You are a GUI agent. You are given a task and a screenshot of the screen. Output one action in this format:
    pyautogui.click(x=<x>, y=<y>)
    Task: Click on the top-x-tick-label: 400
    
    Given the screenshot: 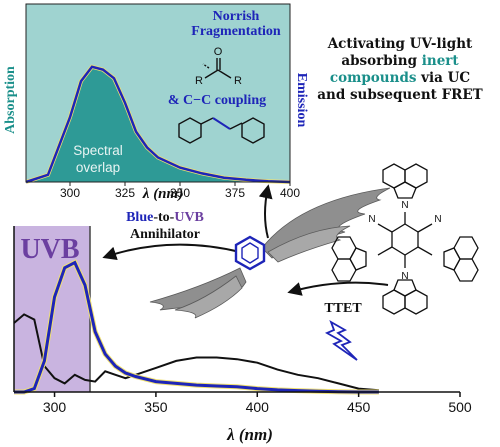 What is the action you would take?
    pyautogui.click(x=290, y=193)
    